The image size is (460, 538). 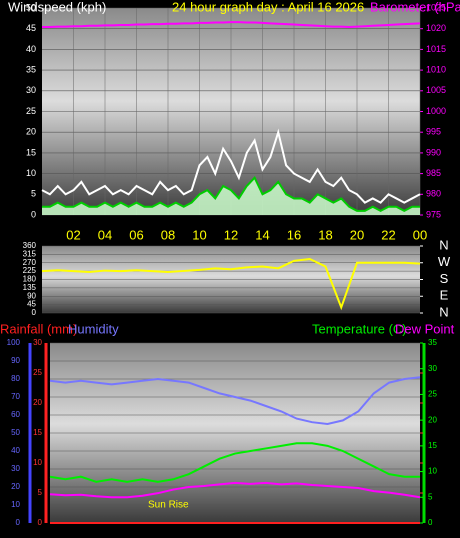 What do you see at coordinates (262, 234) in the screenshot?
I see `x-tick-label: 14` at bounding box center [262, 234].